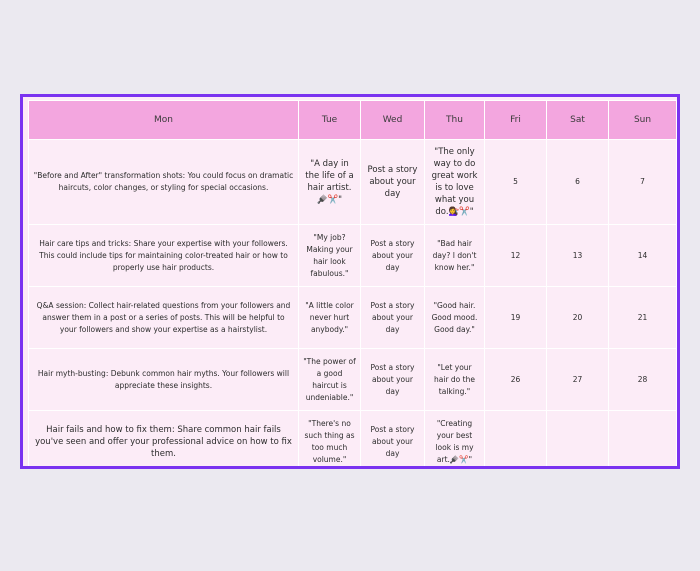 This screenshot has height=571, width=700. I want to click on header-sat: Sat, so click(577, 120).